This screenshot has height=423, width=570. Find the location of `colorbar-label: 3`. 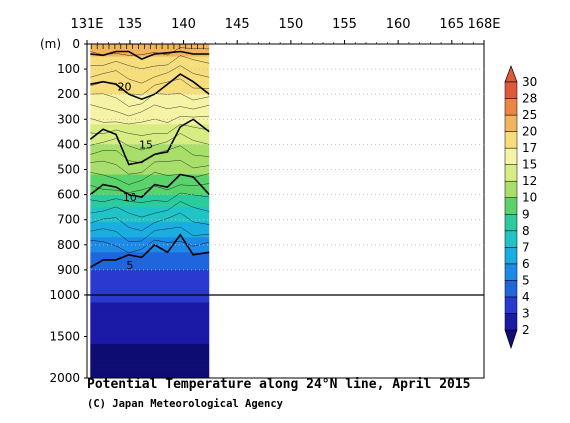

colorbar-label: 3 is located at coordinates (526, 313).